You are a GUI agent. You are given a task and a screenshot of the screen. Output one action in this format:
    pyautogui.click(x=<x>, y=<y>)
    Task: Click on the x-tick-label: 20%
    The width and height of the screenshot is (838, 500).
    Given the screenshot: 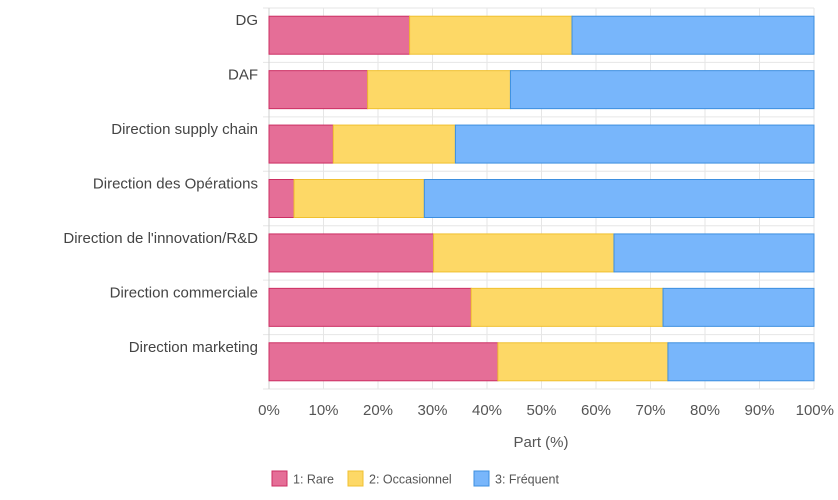 What is the action you would take?
    pyautogui.click(x=378, y=410)
    